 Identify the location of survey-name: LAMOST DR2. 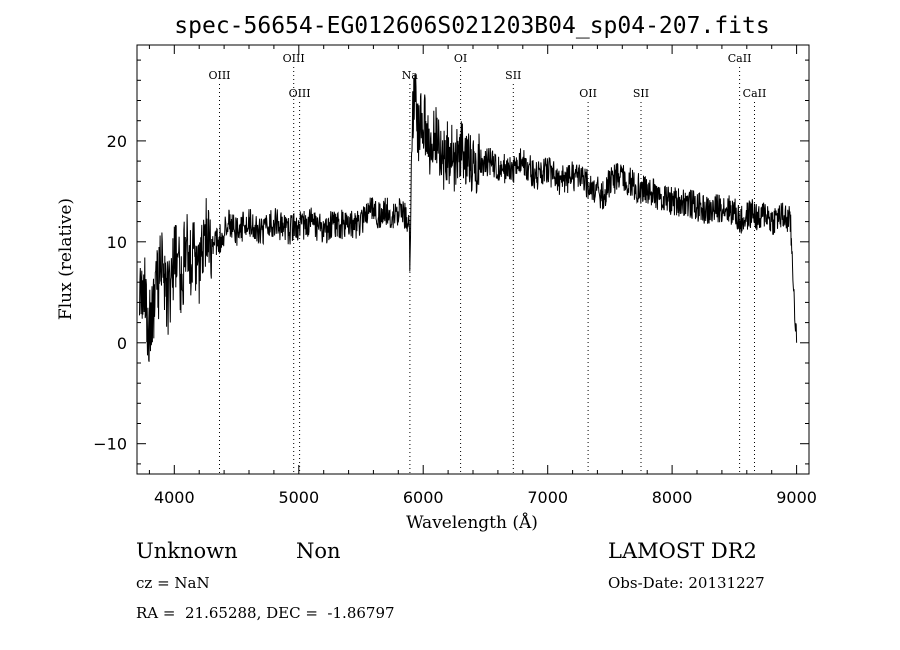
(682, 551).